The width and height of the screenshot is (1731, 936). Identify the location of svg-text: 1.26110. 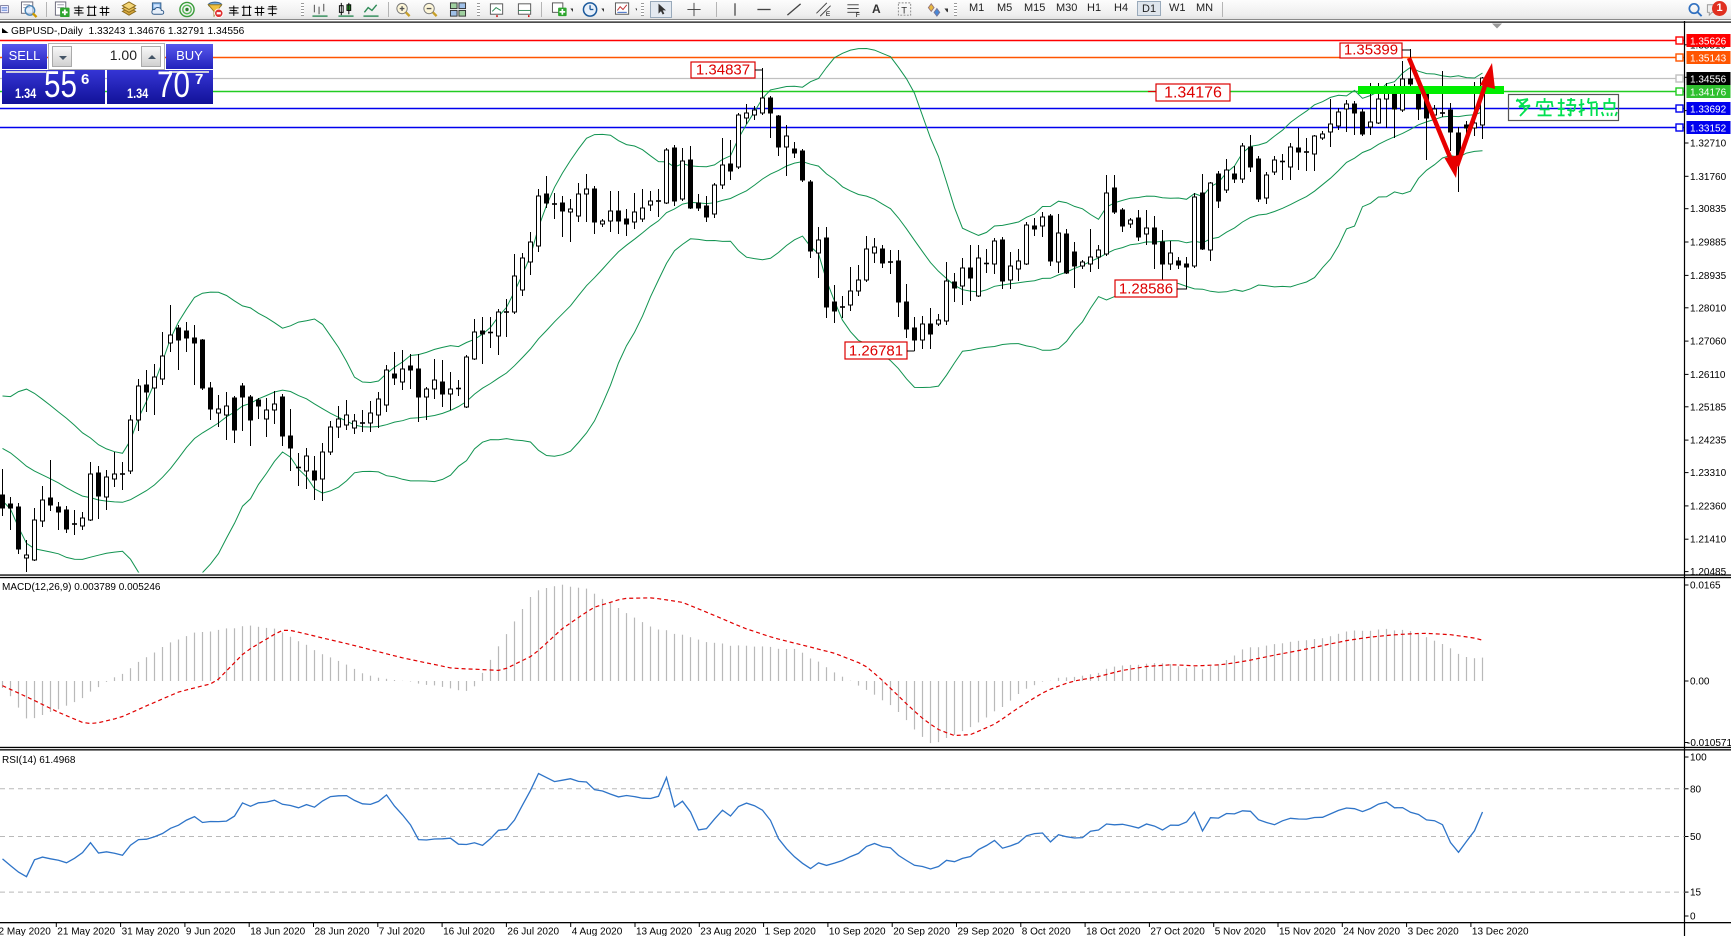
(1708, 375).